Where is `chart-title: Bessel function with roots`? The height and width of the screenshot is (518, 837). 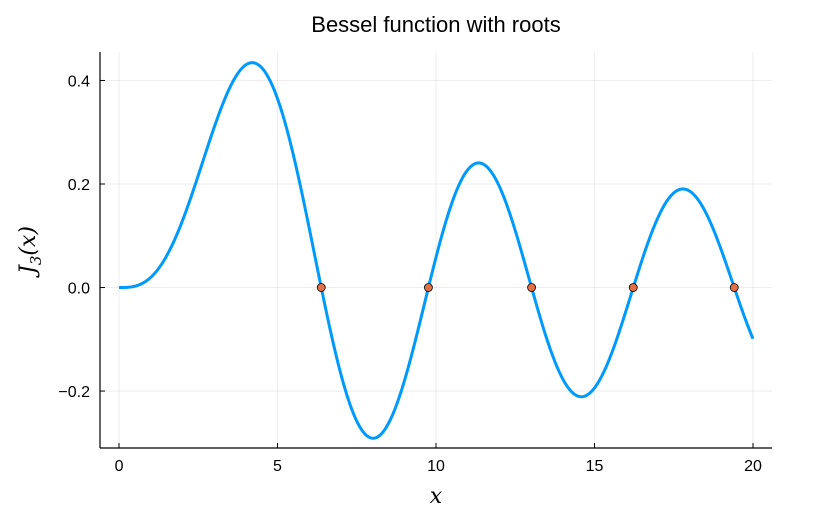 chart-title: Bessel function with roots is located at coordinates (435, 24).